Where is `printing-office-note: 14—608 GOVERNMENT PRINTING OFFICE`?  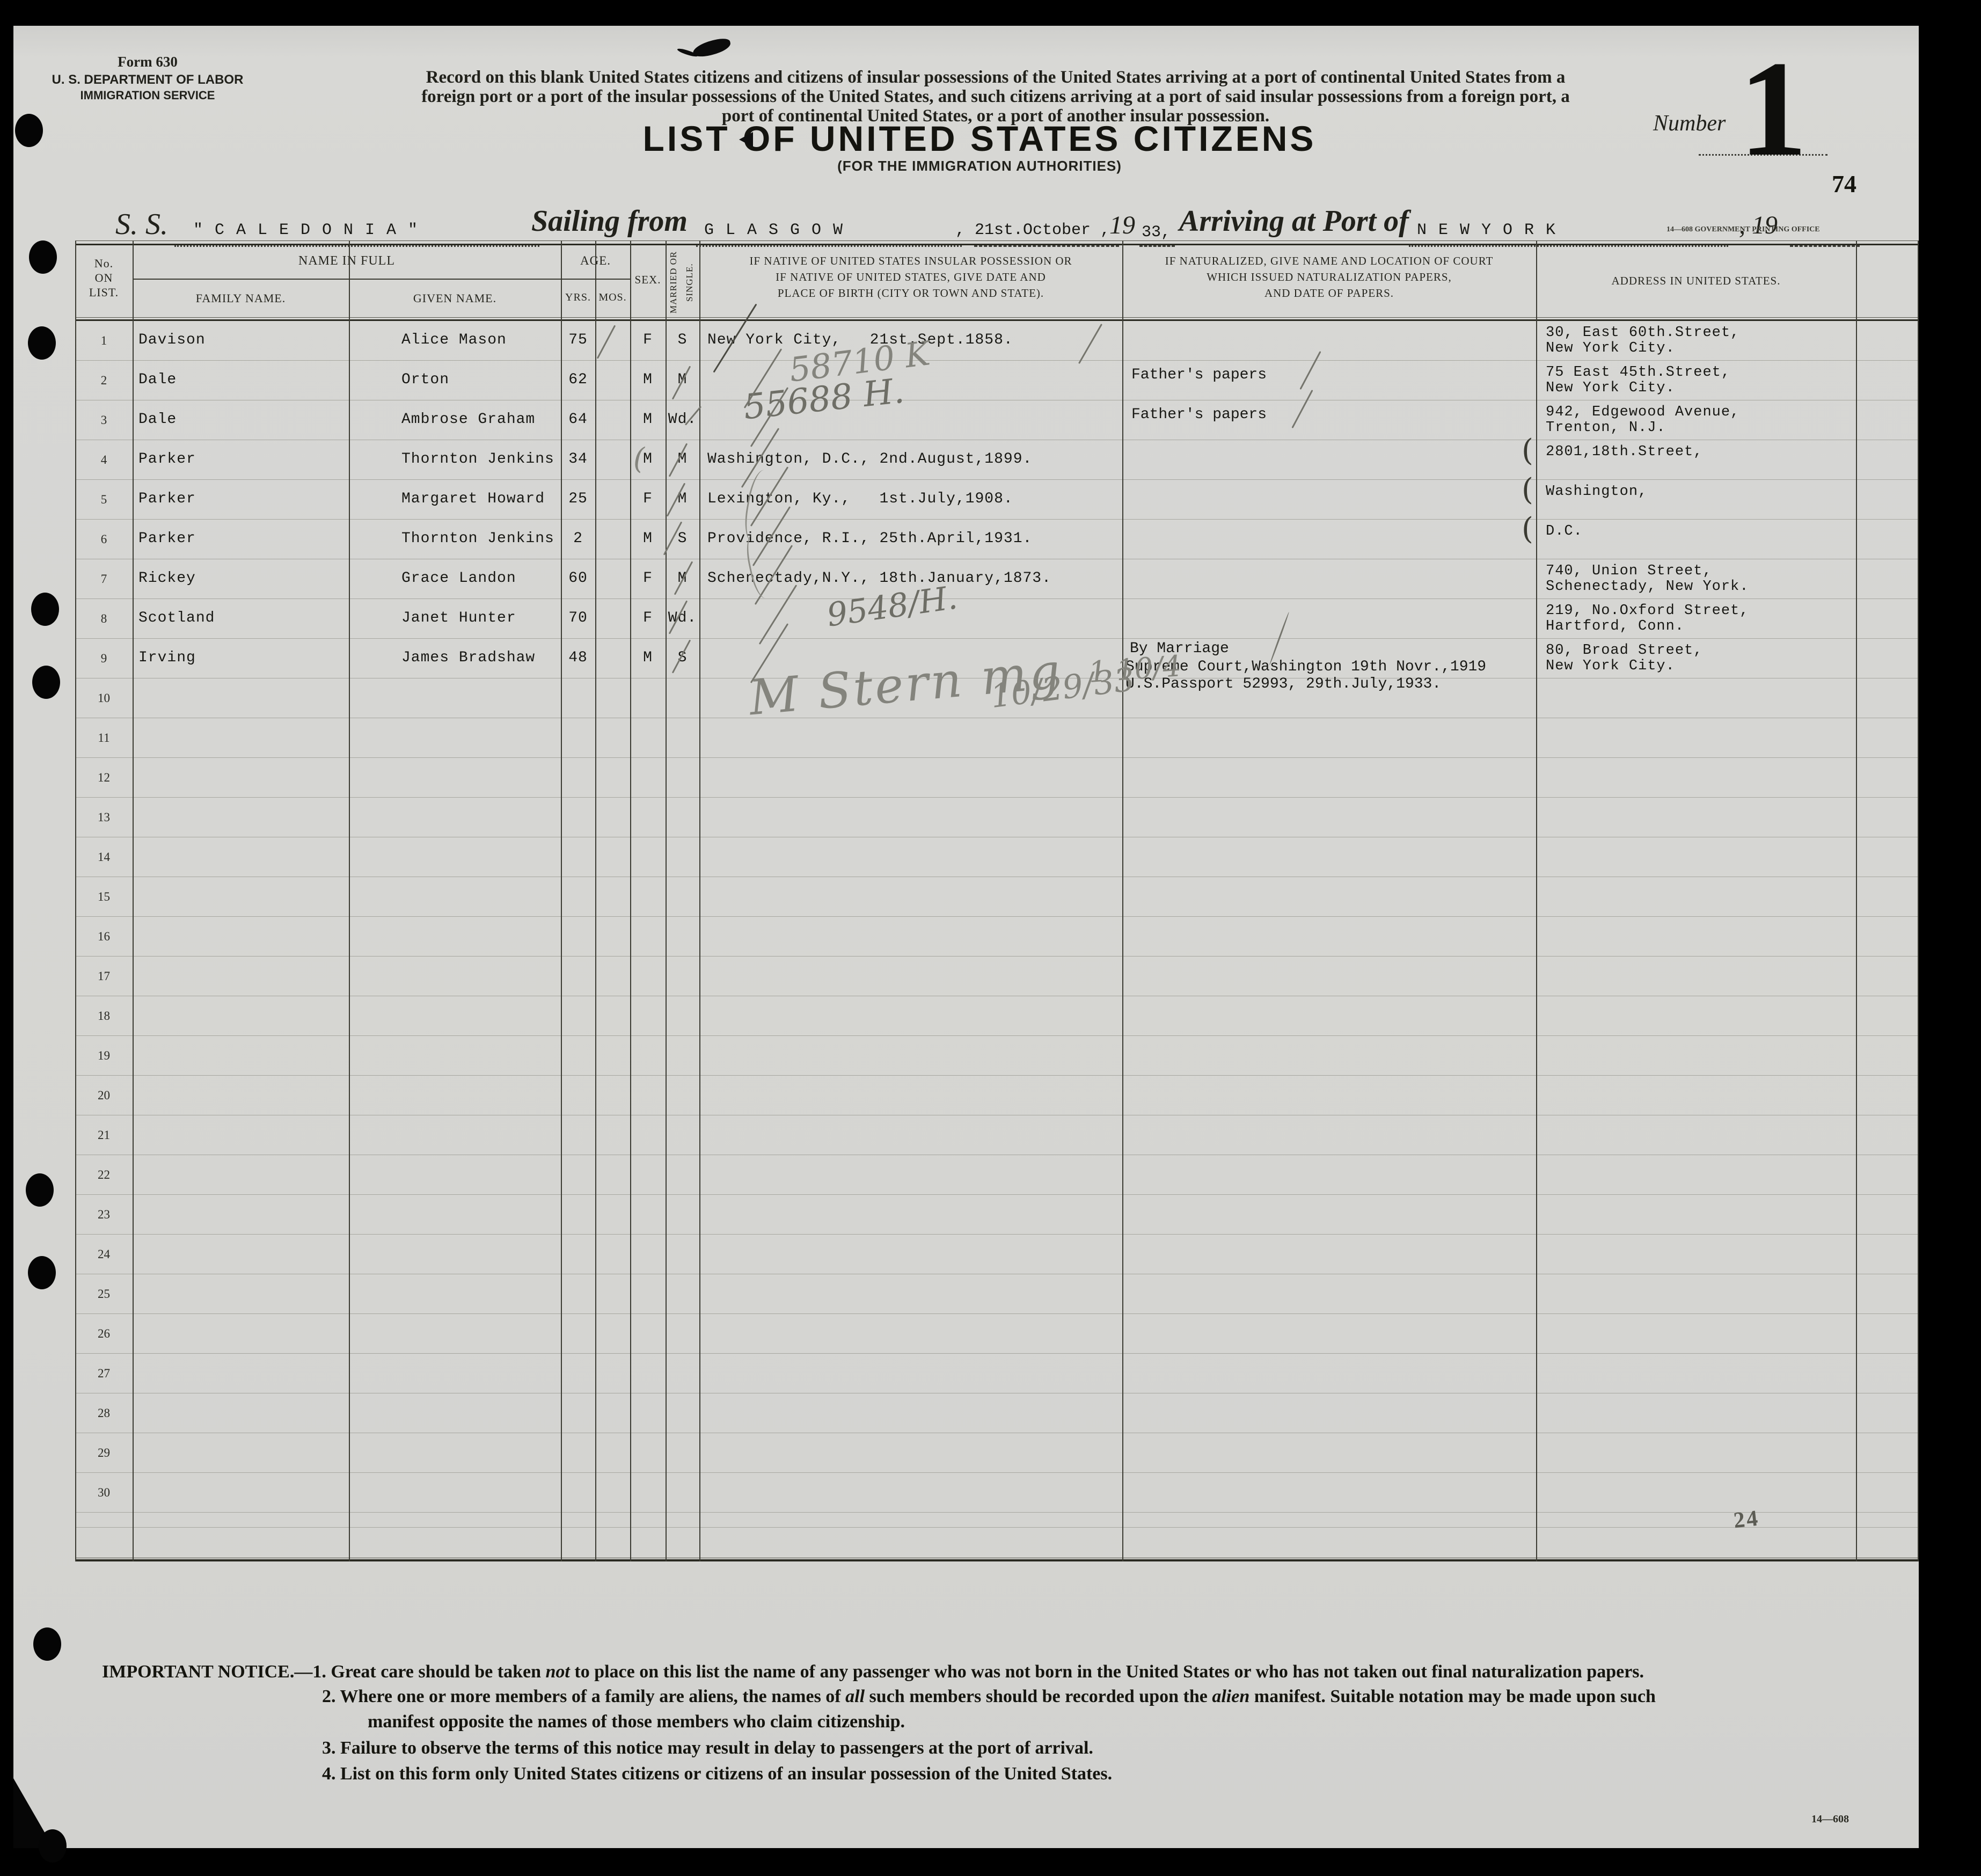 printing-office-note: 14—608 GOVERNMENT PRINTING OFFICE is located at coordinates (1743, 229).